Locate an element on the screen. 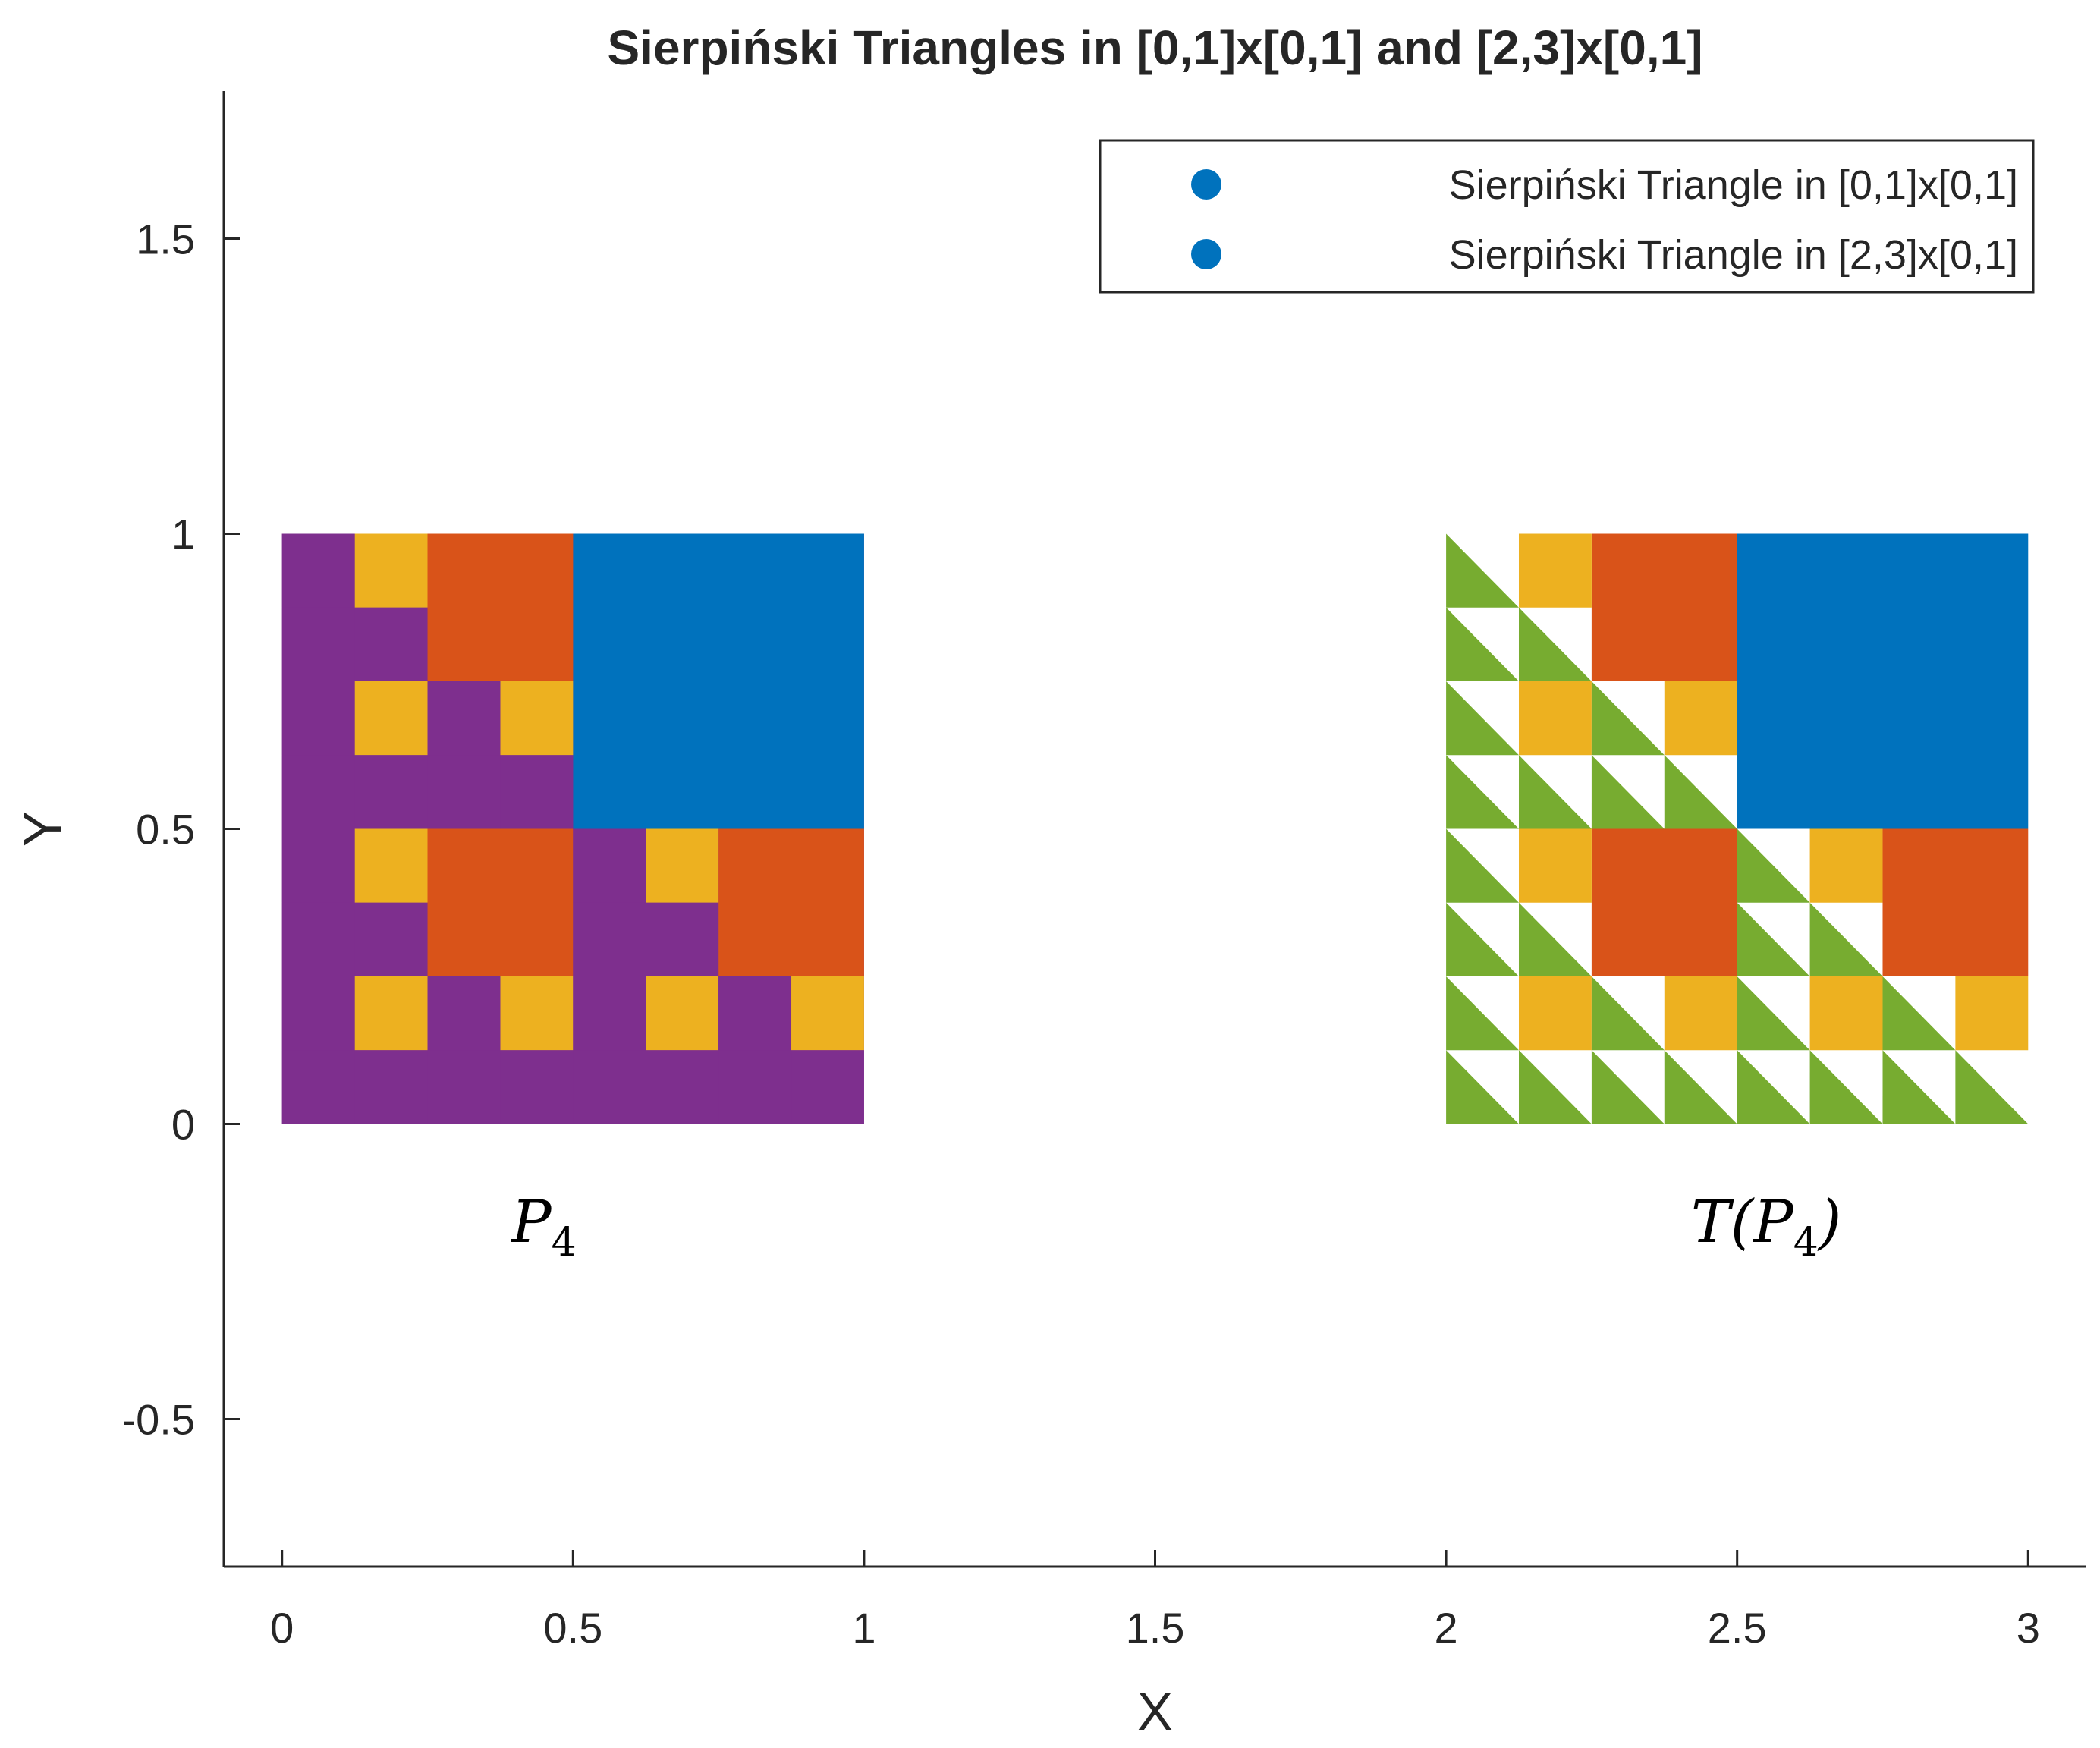 The image size is (2100, 1748). y-tick-label: 1.5 is located at coordinates (165, 239).